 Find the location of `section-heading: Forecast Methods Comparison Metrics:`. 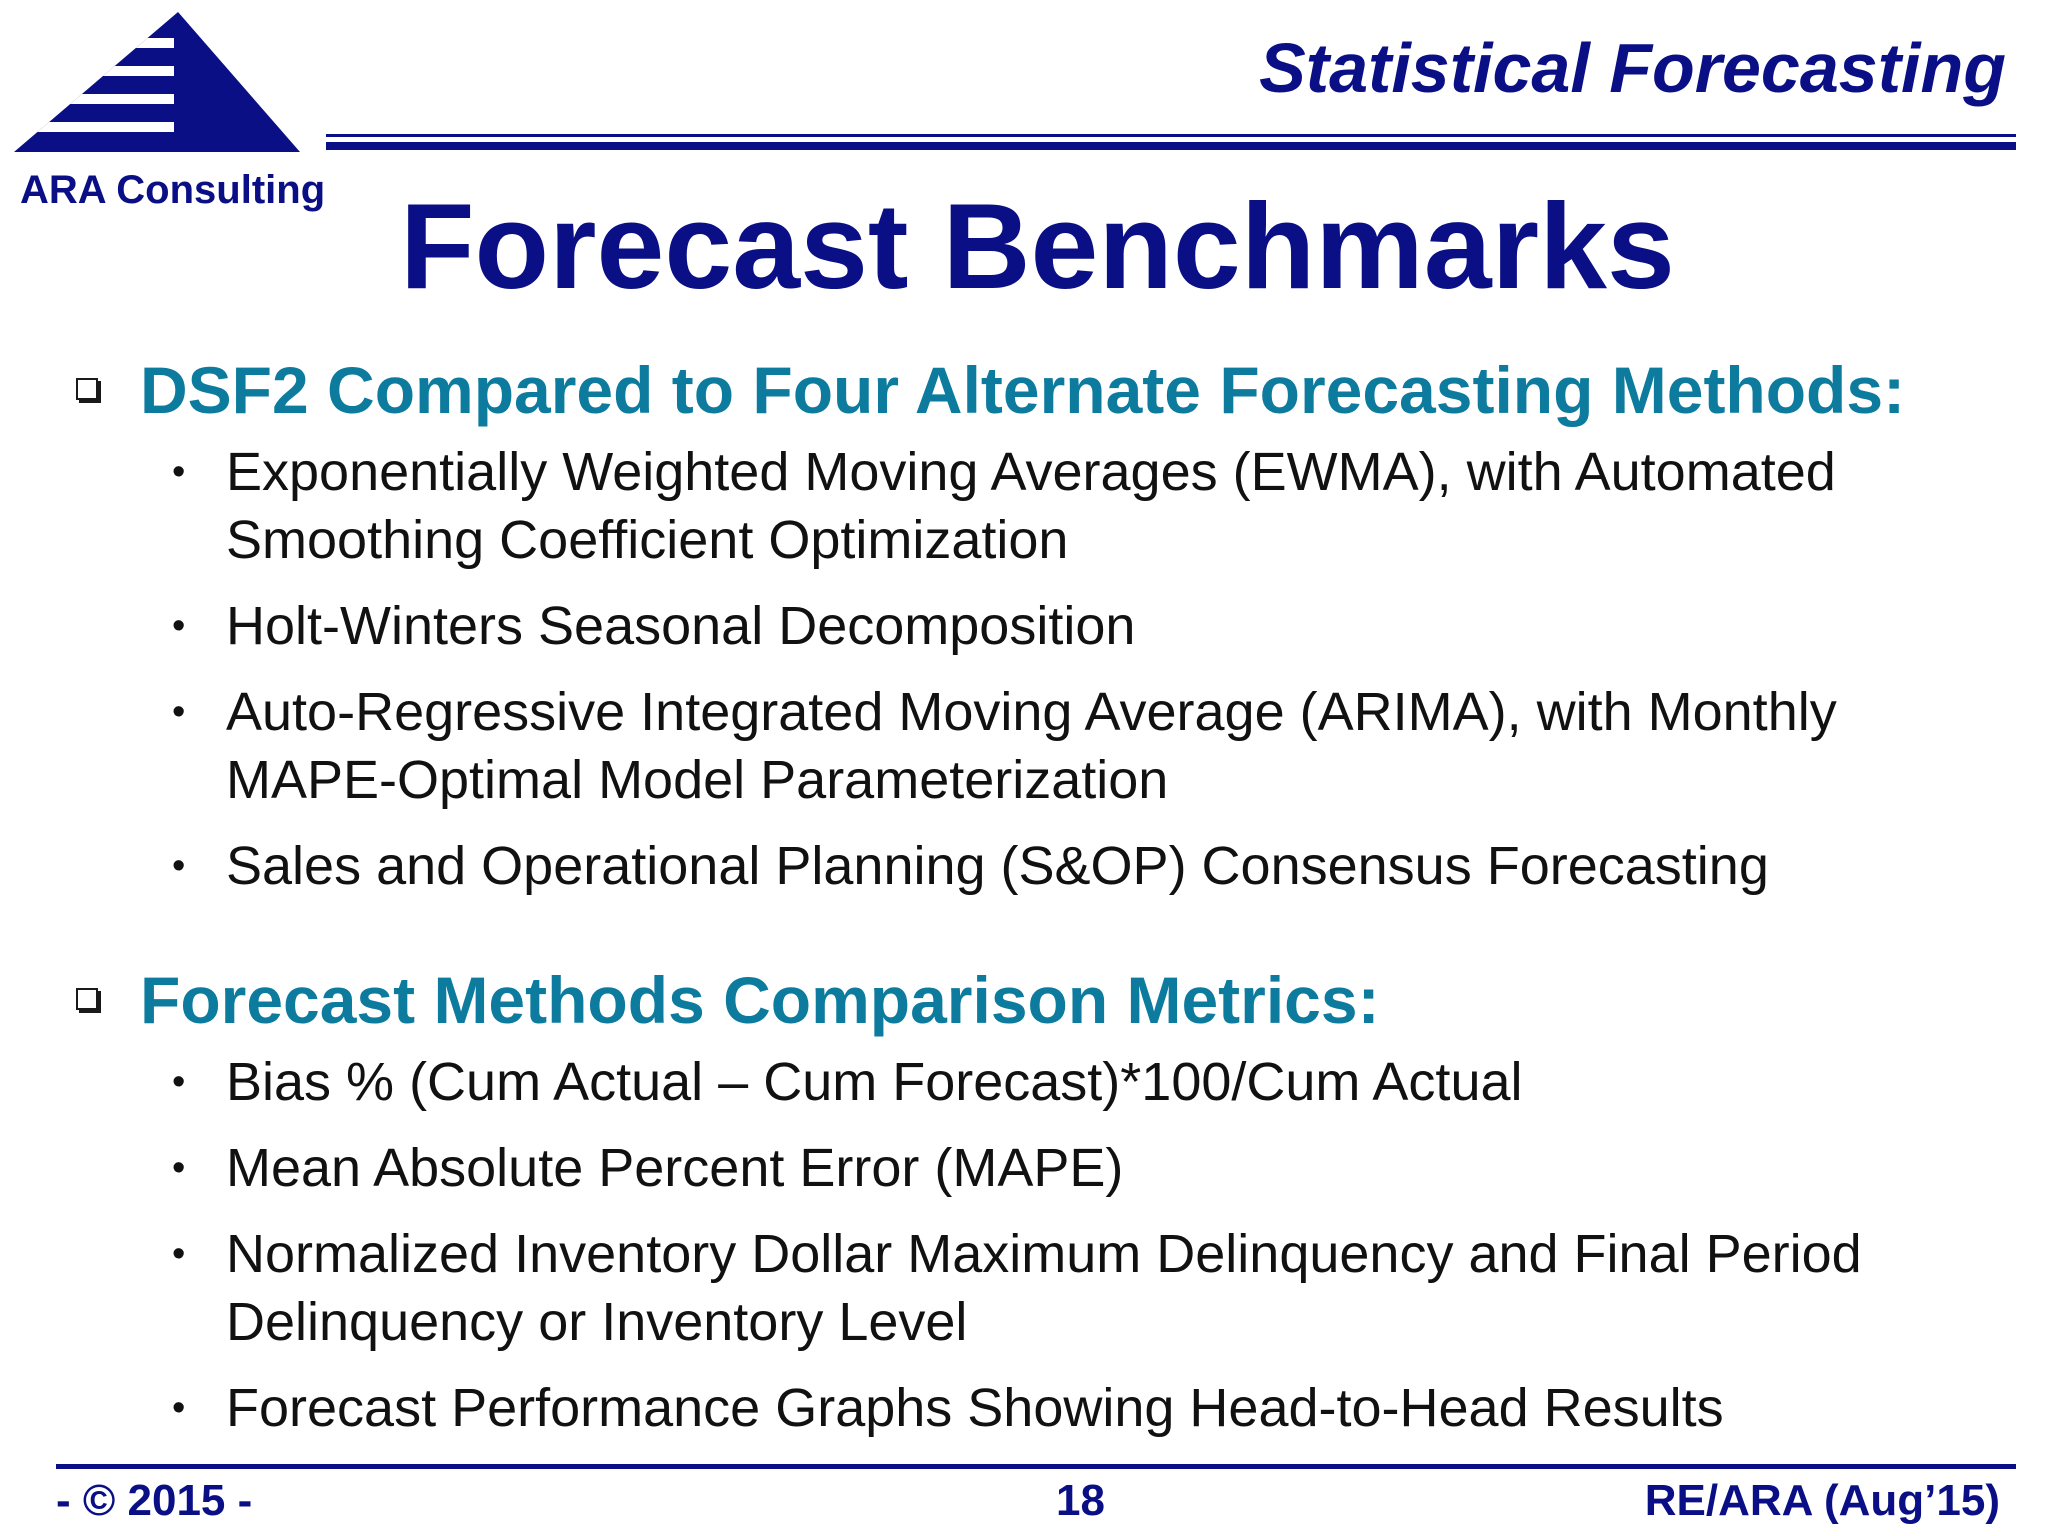

section-heading: Forecast Methods Comparison Metrics: is located at coordinates (1032, 1000).